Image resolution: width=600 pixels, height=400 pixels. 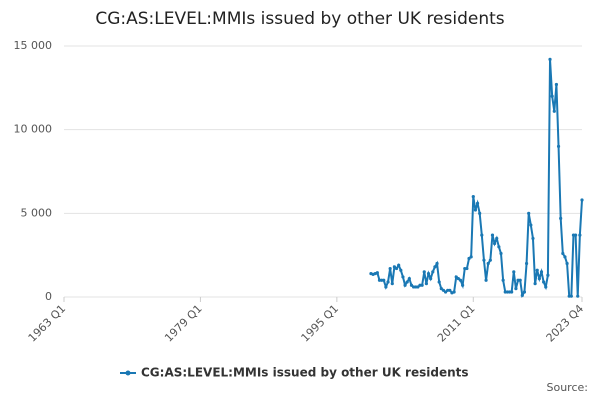 I want to click on x-tick-label: 1995 Q1, so click(x=320, y=323).